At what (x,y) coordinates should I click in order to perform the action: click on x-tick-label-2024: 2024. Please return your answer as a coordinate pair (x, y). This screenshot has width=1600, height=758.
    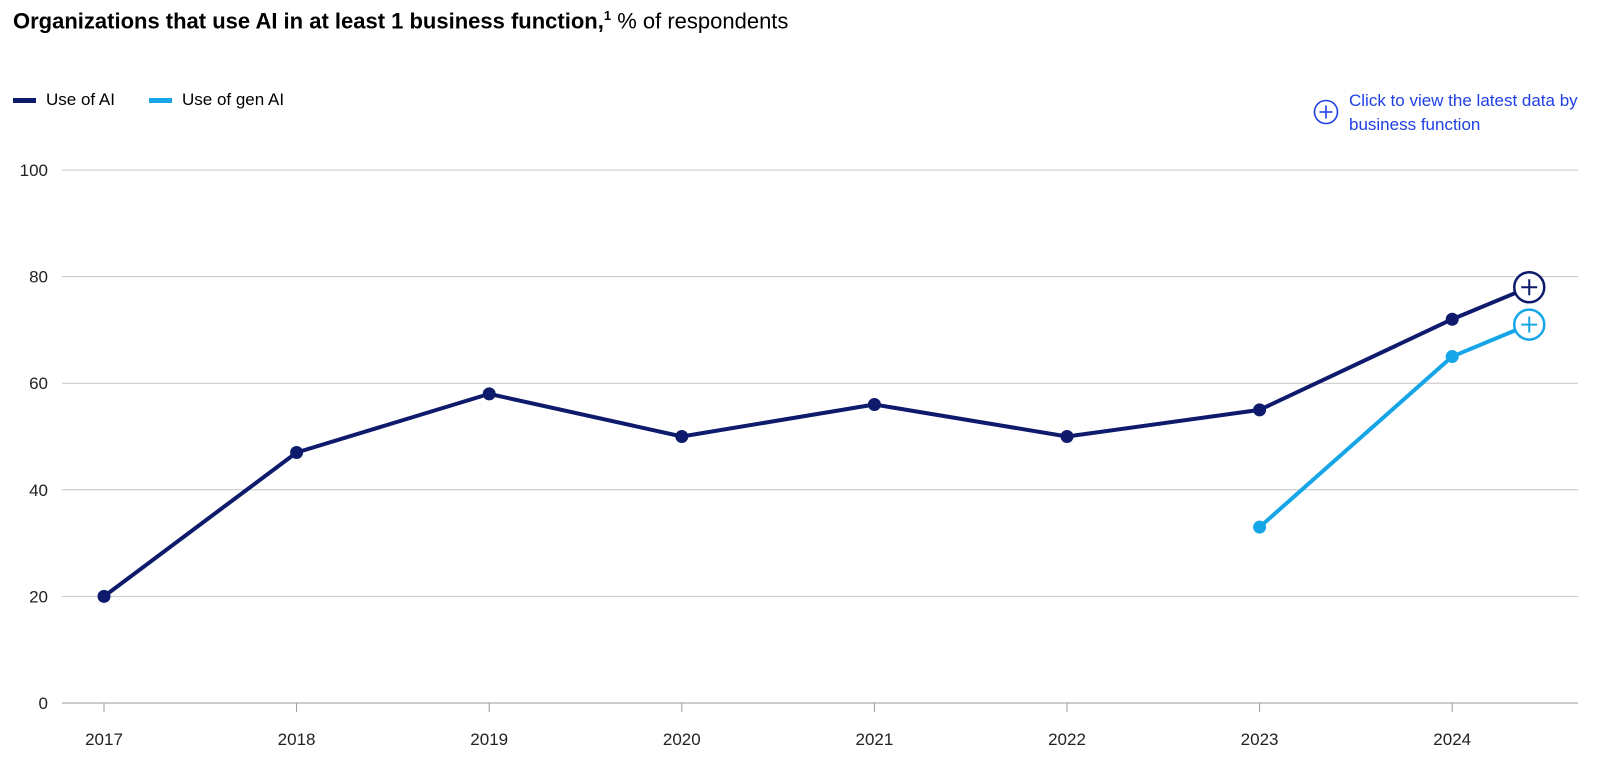
    Looking at the image, I should click on (1452, 739).